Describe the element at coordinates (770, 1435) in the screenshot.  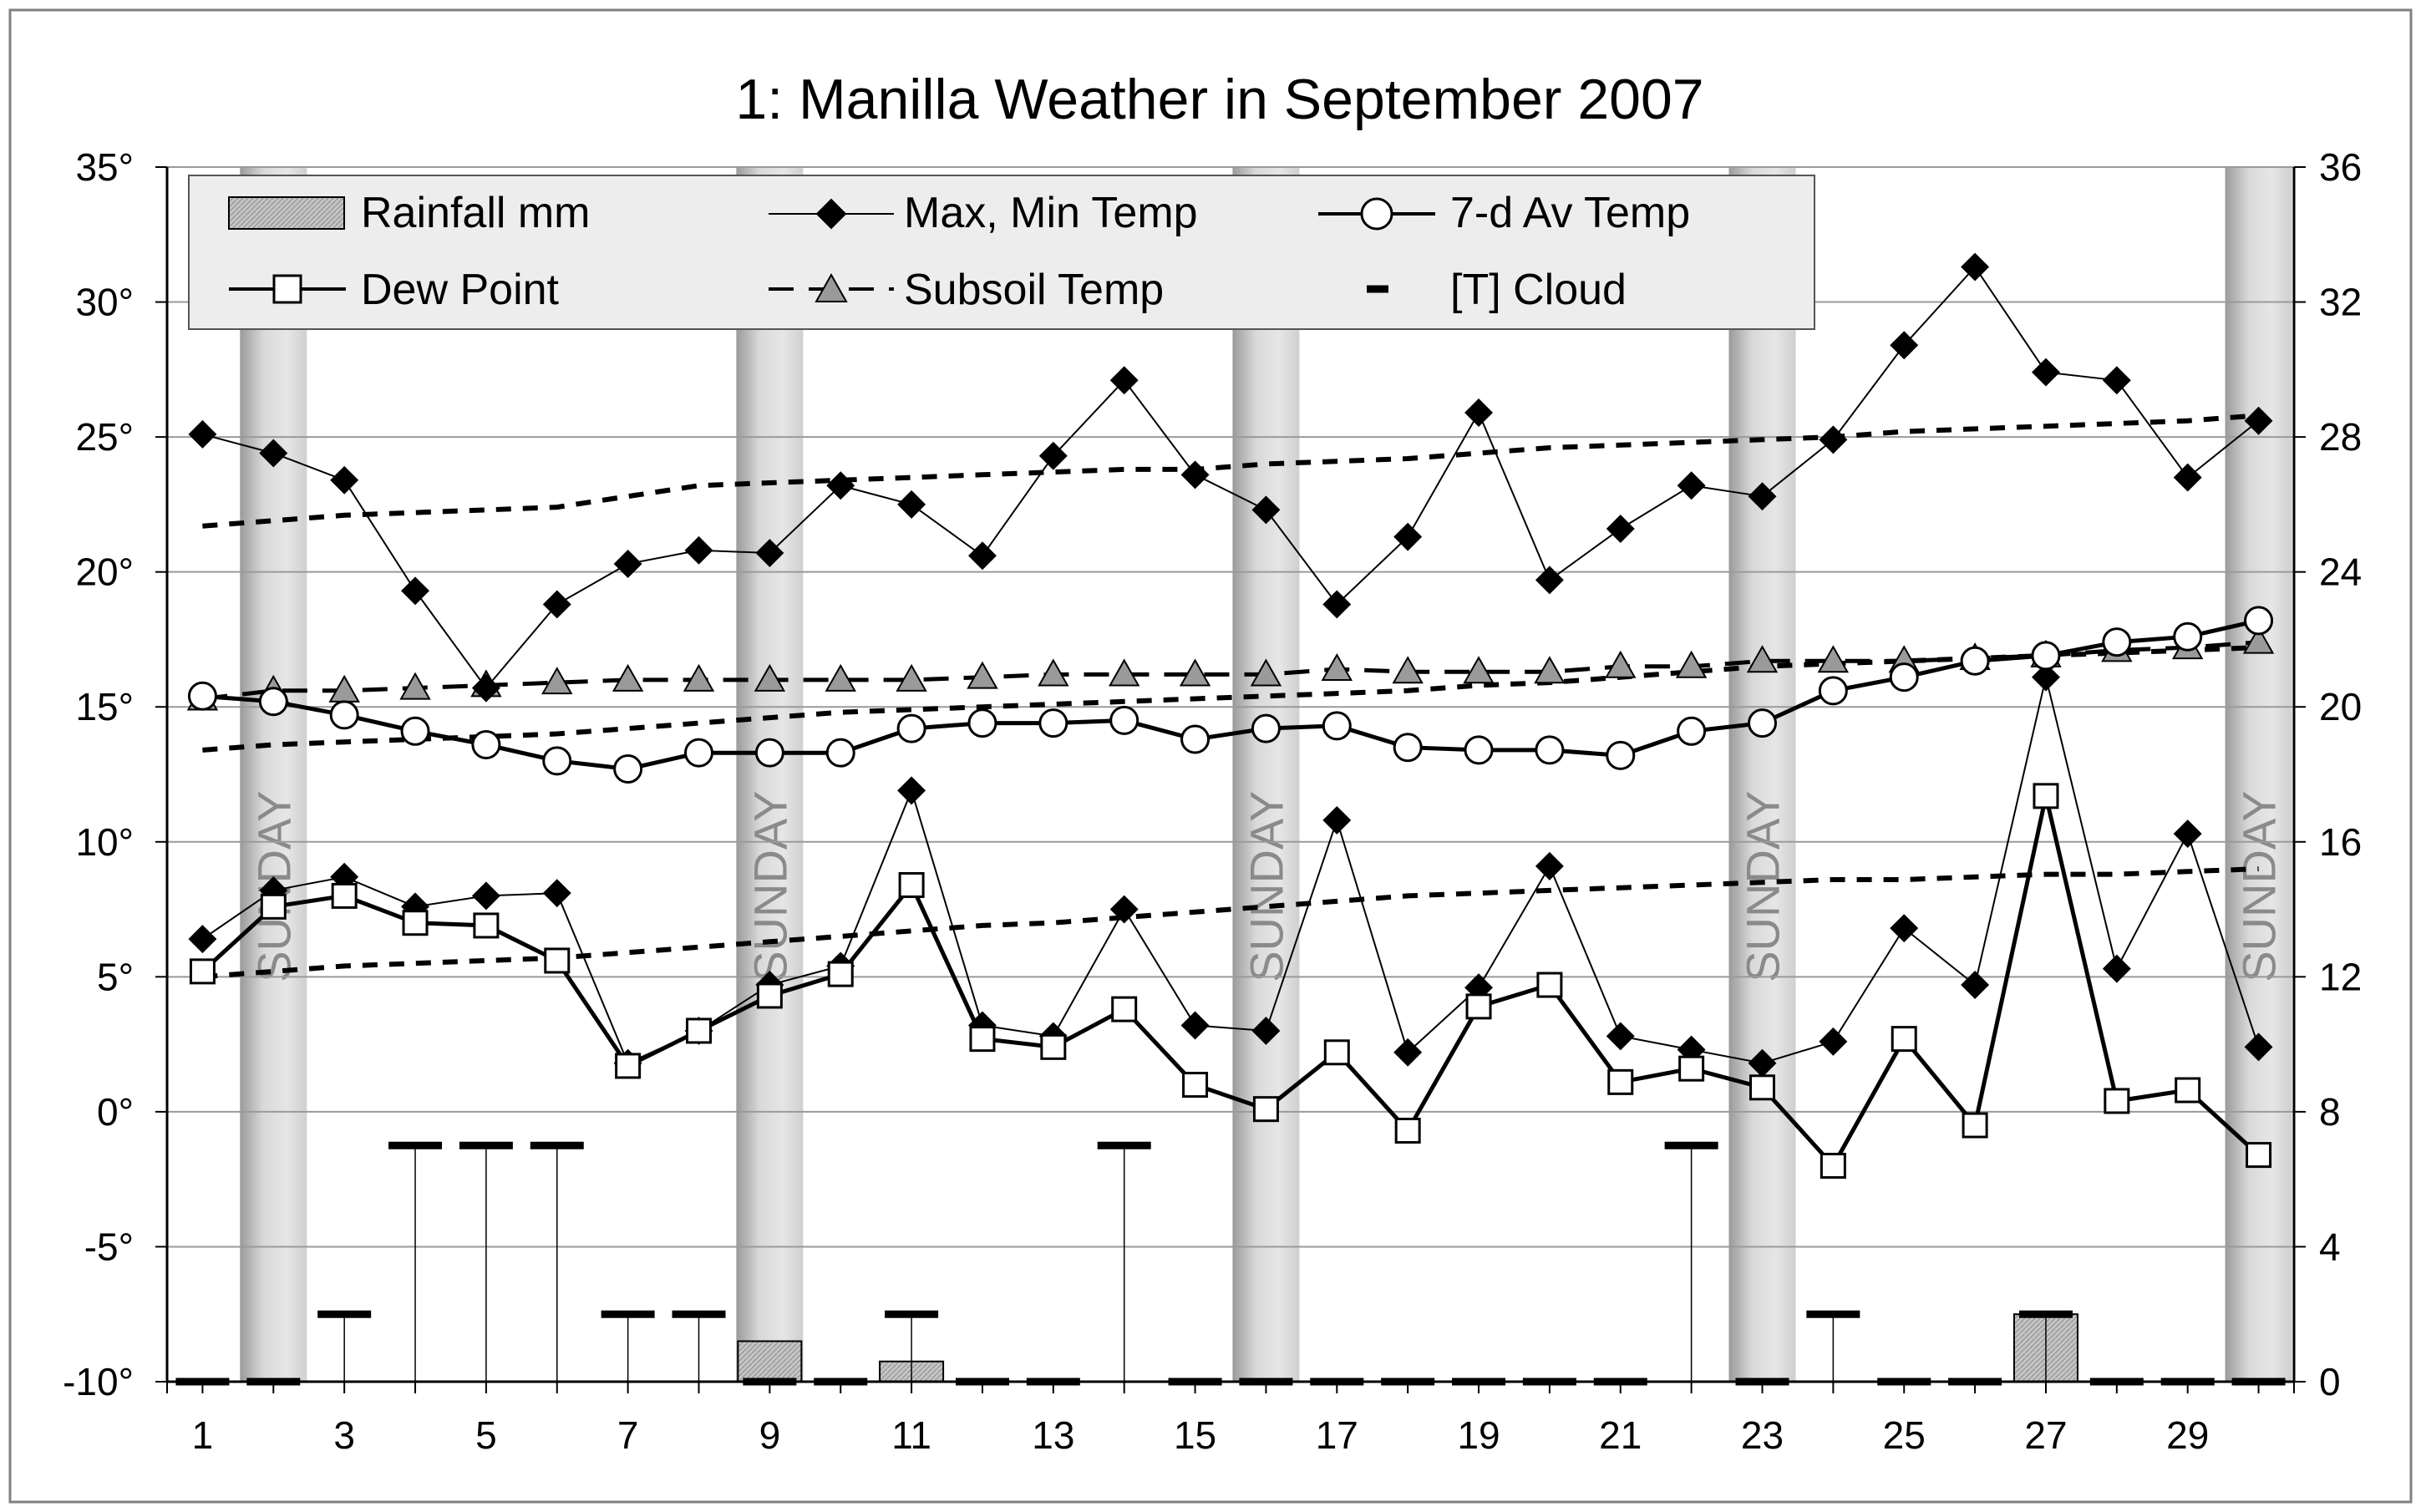
I see `x-tick-label: 9` at that location.